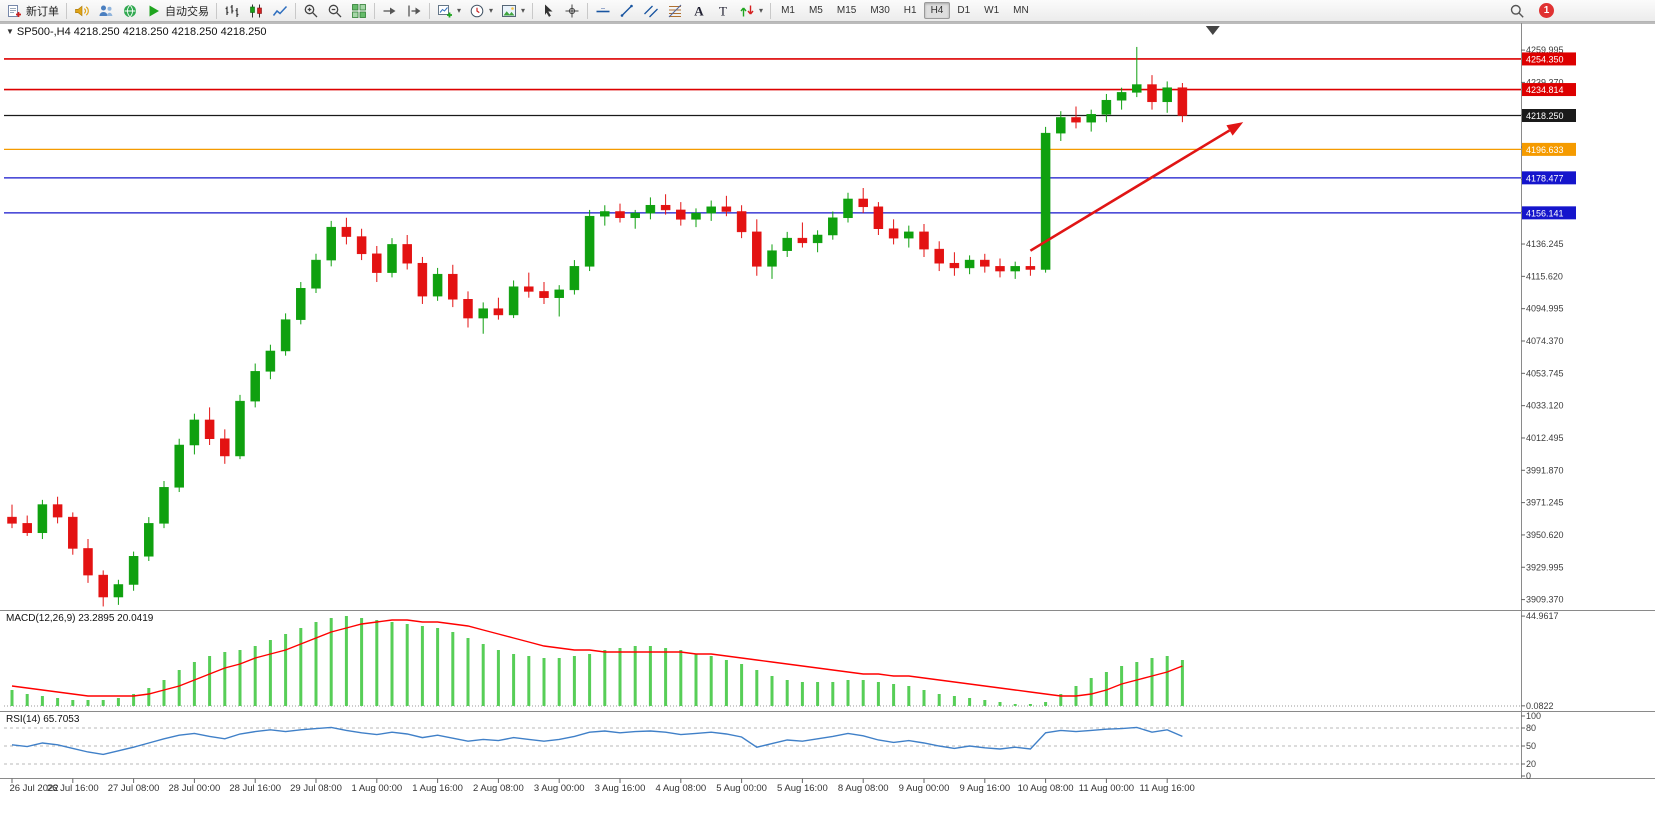 This screenshot has width=1655, height=819. Describe the element at coordinates (154, 10) in the screenshot. I see `play-icon` at that location.